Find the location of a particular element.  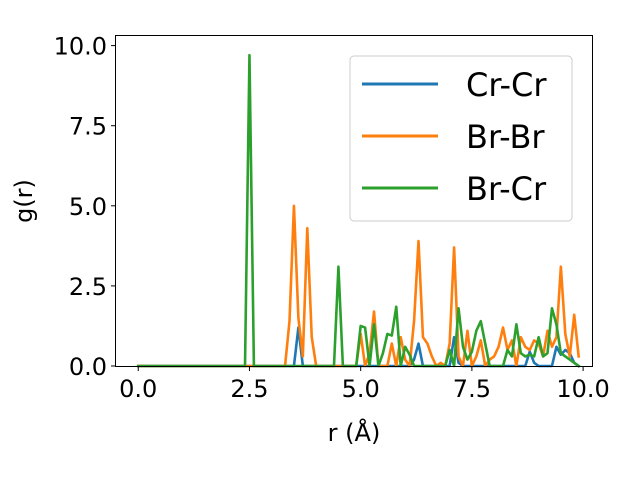

x-tick-label: 2.5 is located at coordinates (249, 389).